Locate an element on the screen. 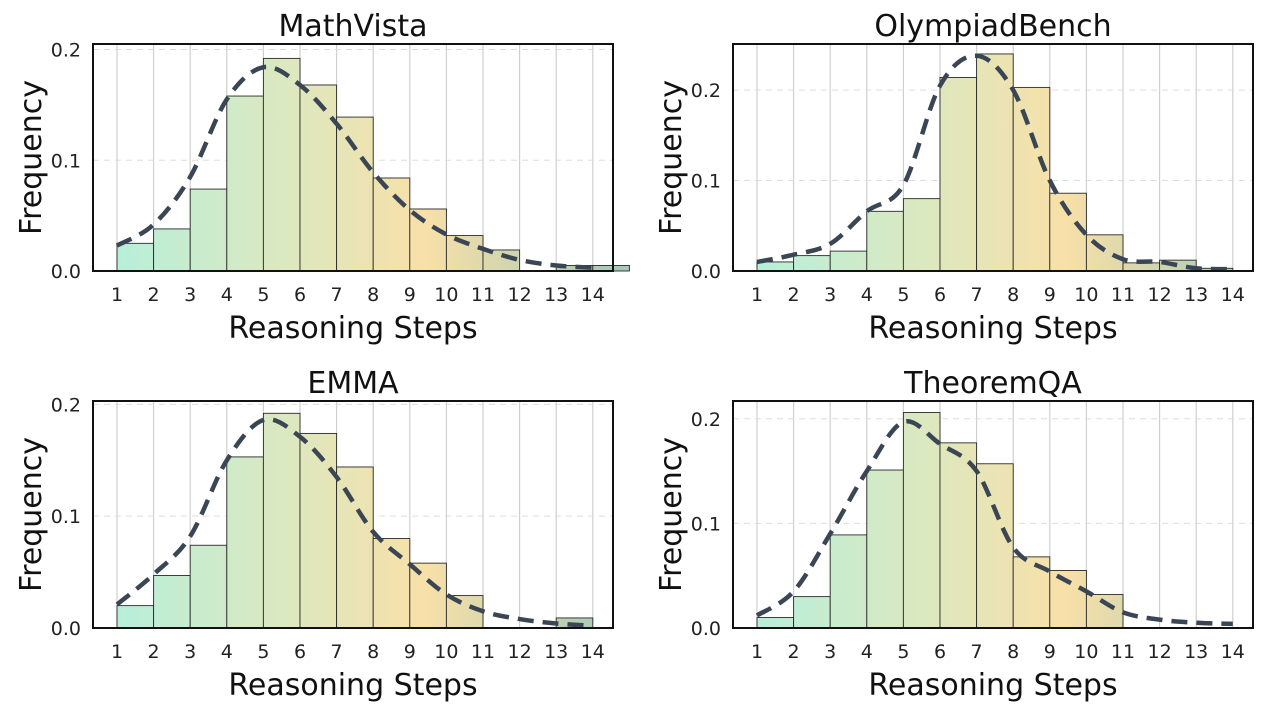 The width and height of the screenshot is (1264, 712). x-tick-label: 10 is located at coordinates (446, 652).